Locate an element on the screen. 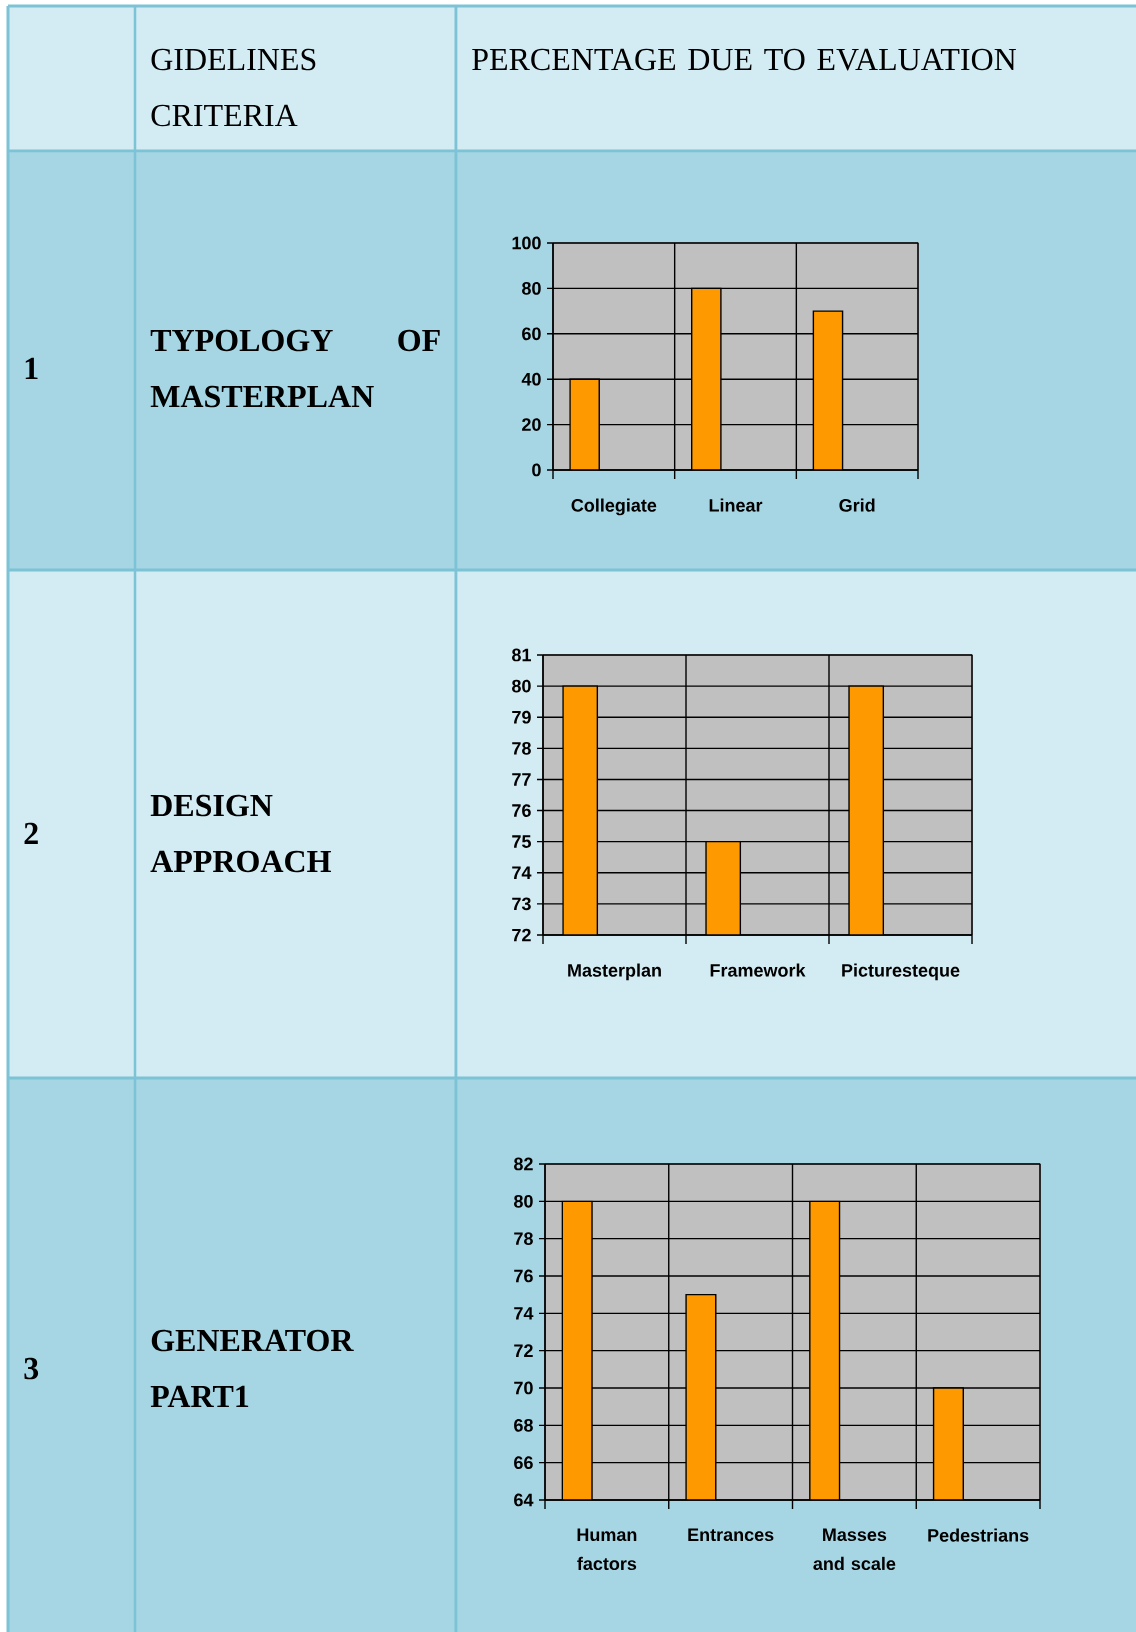 Image resolution: width=1136 pixels, height=1632 pixels. x-tick-label: Pedestrians is located at coordinates (978, 1535).